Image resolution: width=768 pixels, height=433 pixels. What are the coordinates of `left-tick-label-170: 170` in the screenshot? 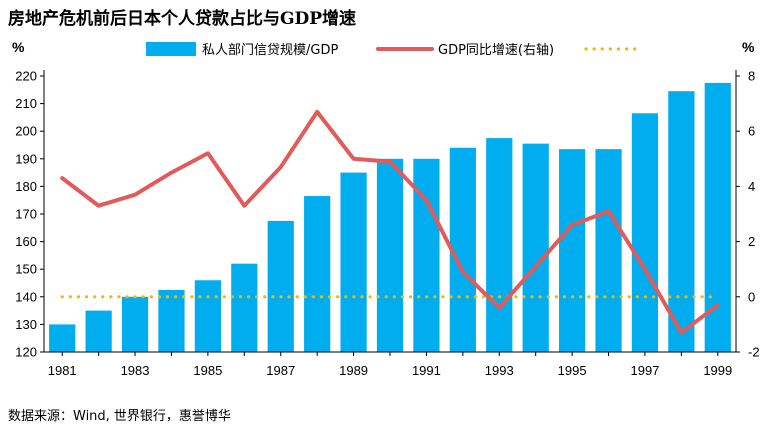 It's located at (26, 214).